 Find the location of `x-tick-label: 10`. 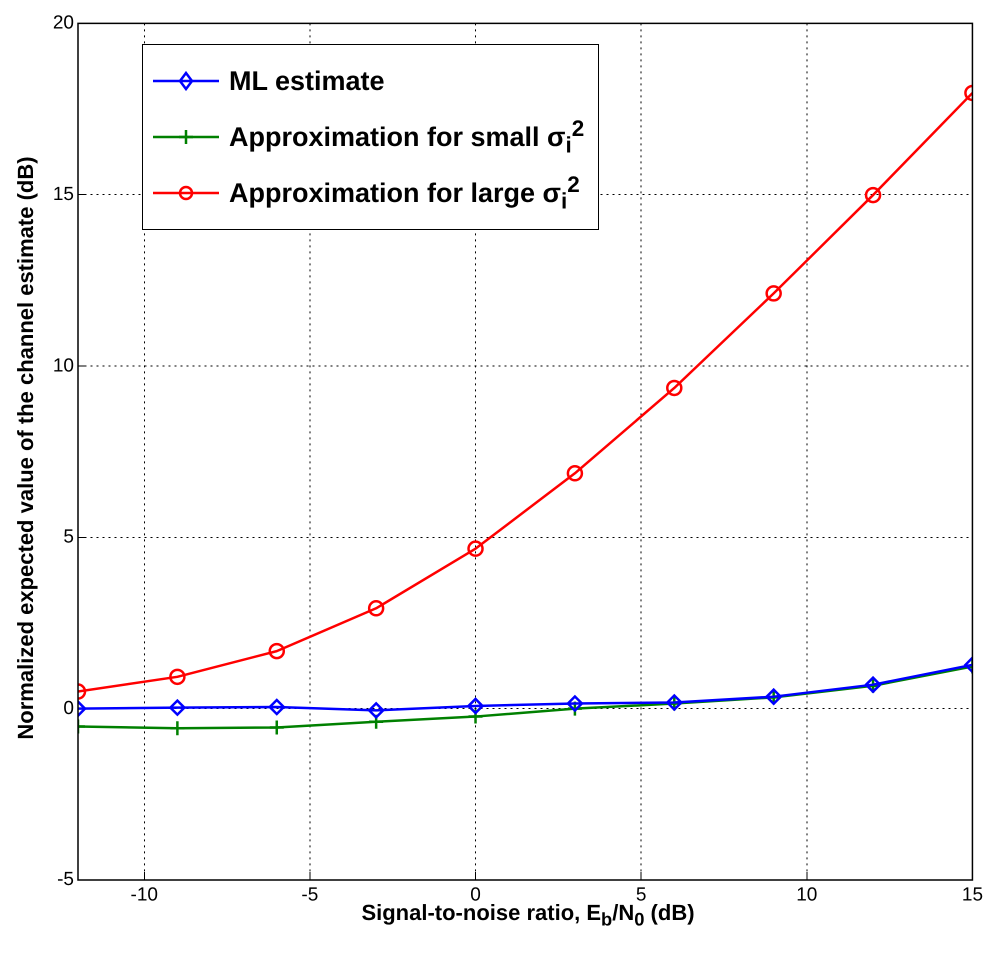

x-tick-label: 10 is located at coordinates (807, 895).